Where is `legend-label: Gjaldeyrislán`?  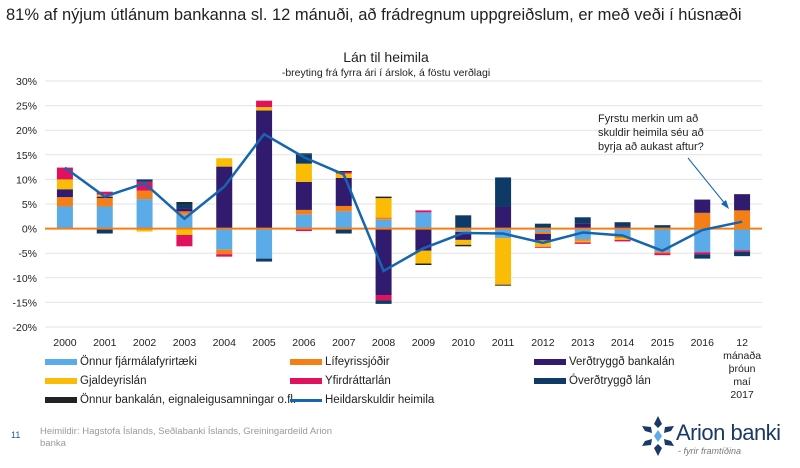
legend-label: Gjaldeyrislán is located at coordinates (113, 381).